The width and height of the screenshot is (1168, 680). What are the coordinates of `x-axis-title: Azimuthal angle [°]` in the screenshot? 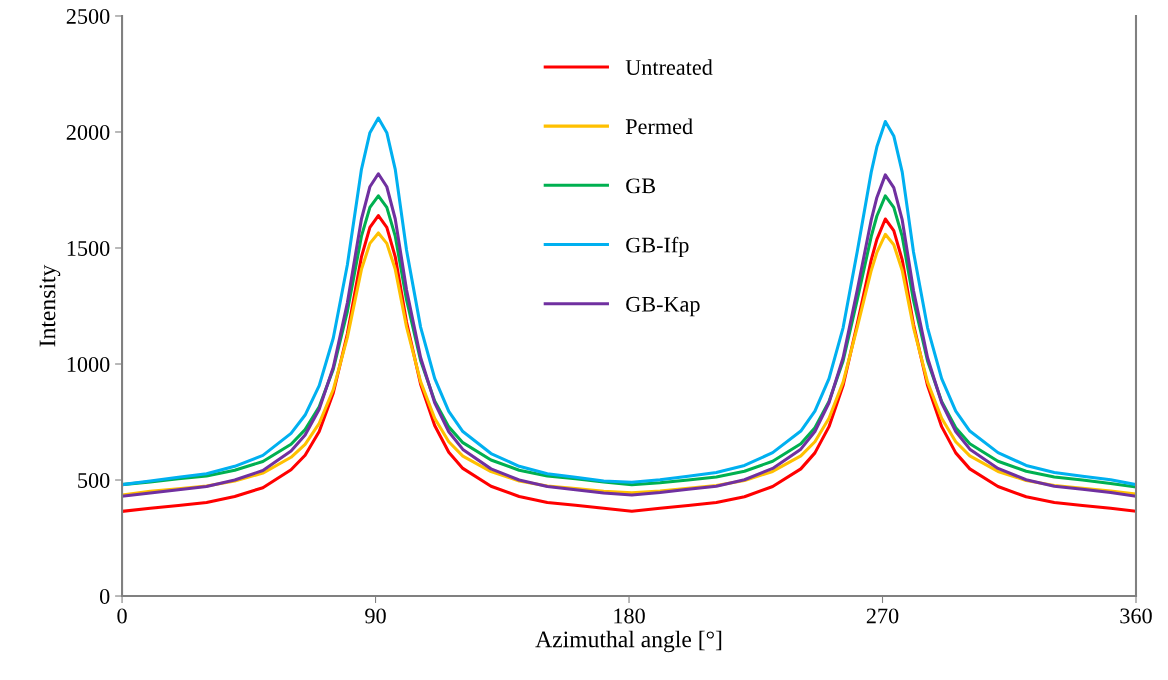 It's located at (628, 641).